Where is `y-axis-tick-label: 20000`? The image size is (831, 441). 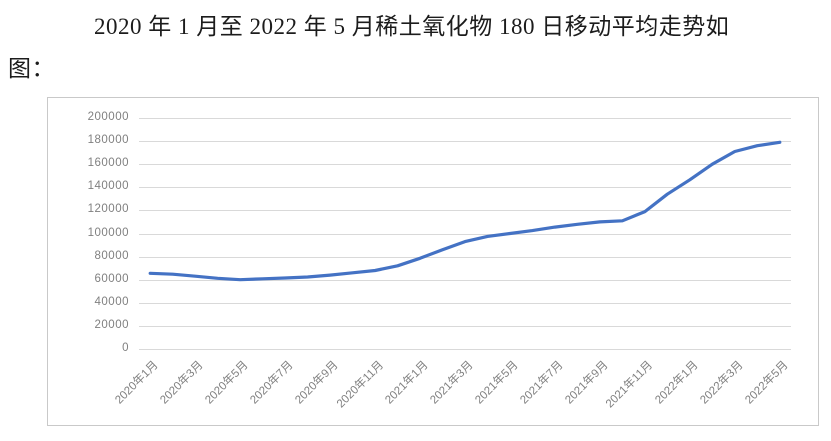
y-axis-tick-label: 20000 is located at coordinates (111, 324).